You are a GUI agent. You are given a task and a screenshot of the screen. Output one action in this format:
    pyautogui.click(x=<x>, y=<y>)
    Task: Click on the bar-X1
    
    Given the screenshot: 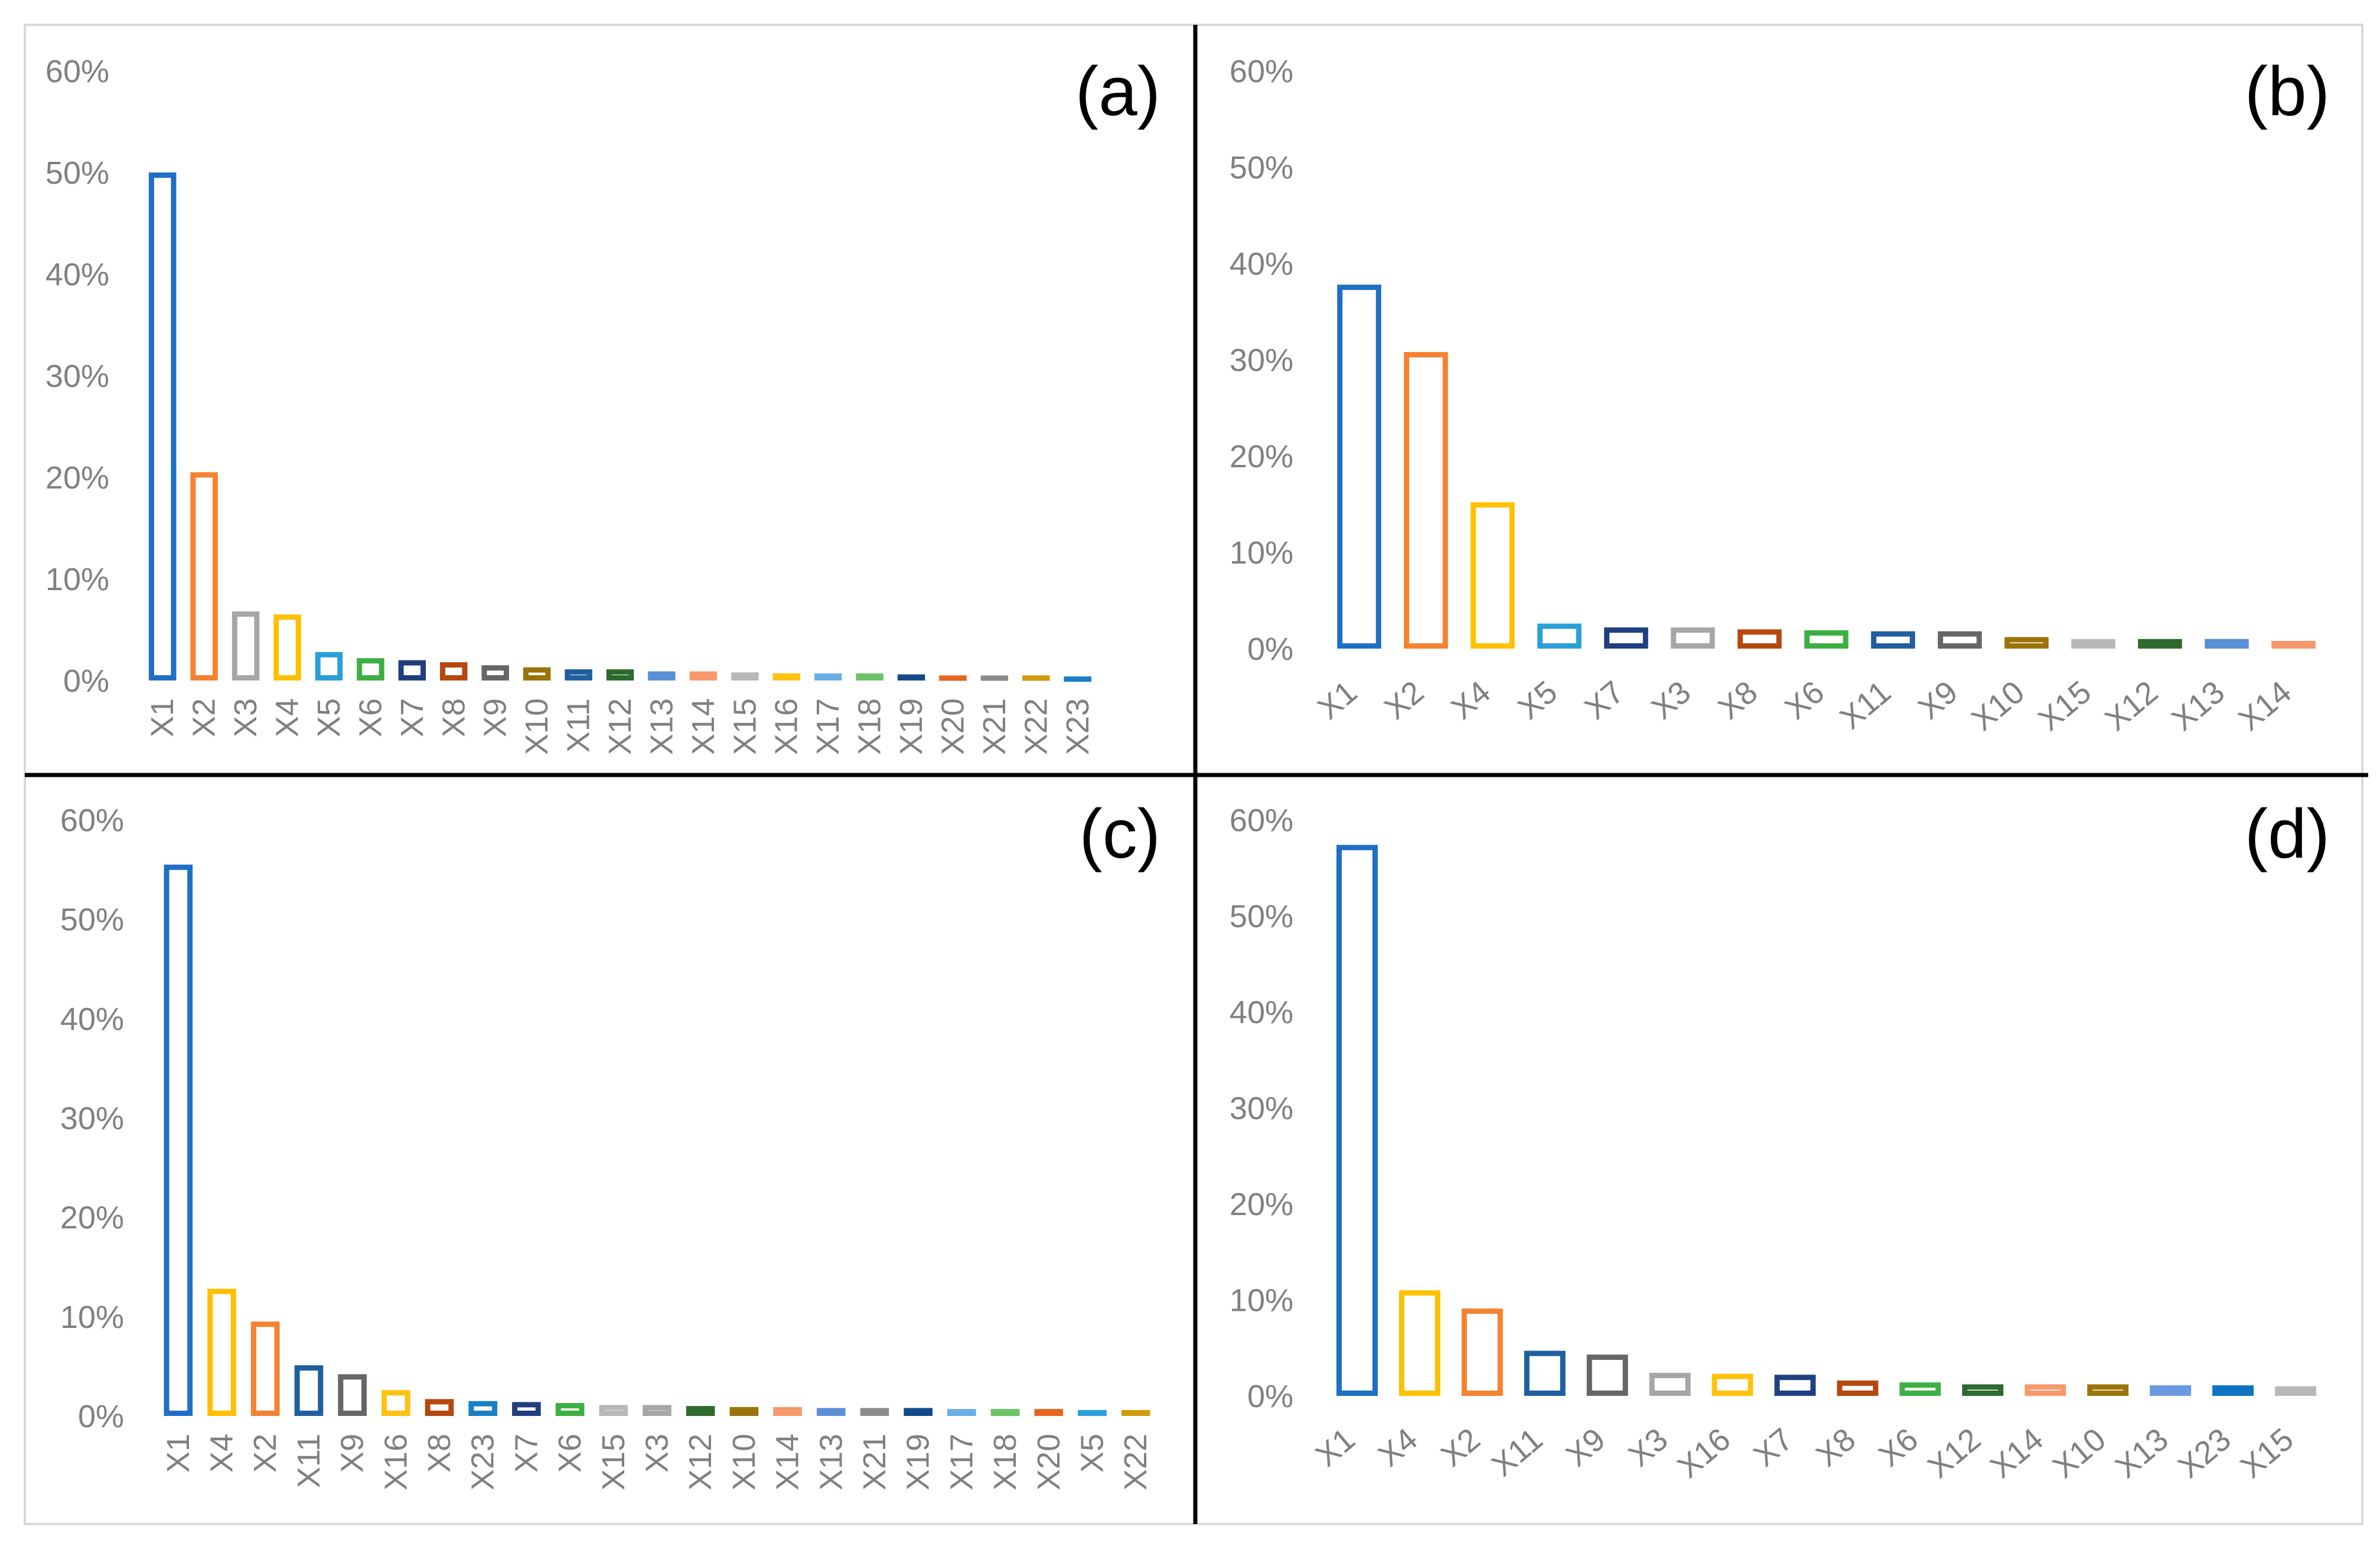 What is the action you would take?
    pyautogui.click(x=178, y=1140)
    